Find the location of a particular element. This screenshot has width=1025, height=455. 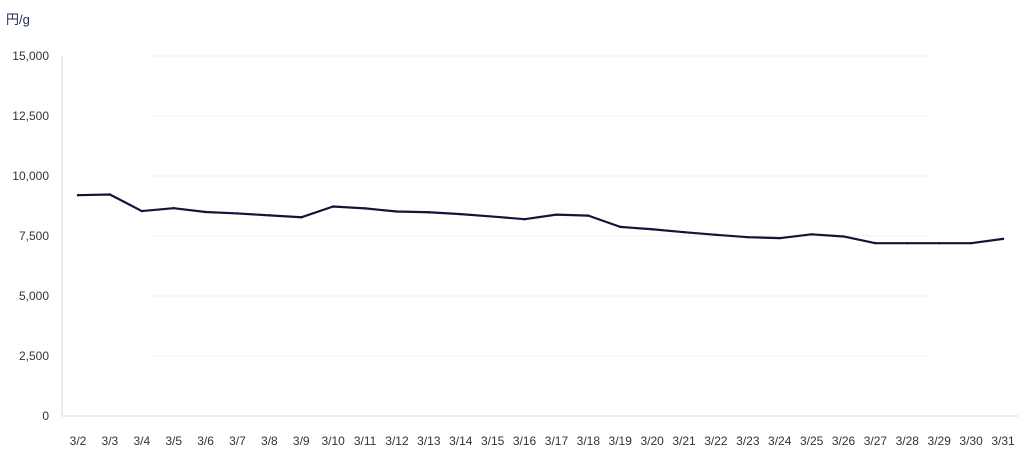

x-tick-label: 3/2 is located at coordinates (78, 441).